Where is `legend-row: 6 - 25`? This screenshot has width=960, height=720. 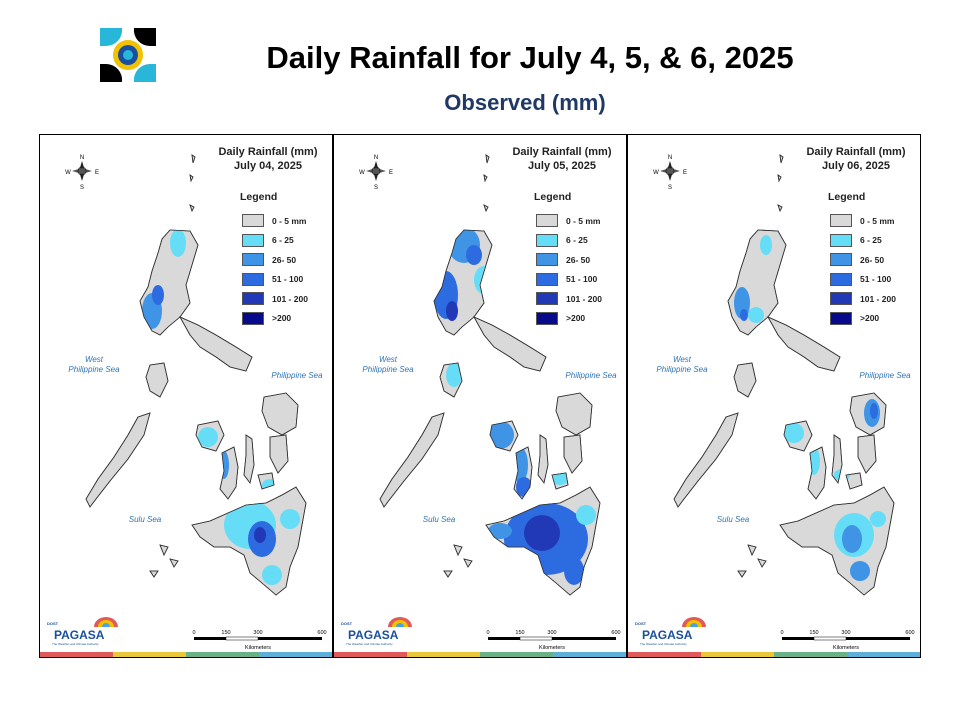 legend-row: 6 - 25 is located at coordinates (275, 241).